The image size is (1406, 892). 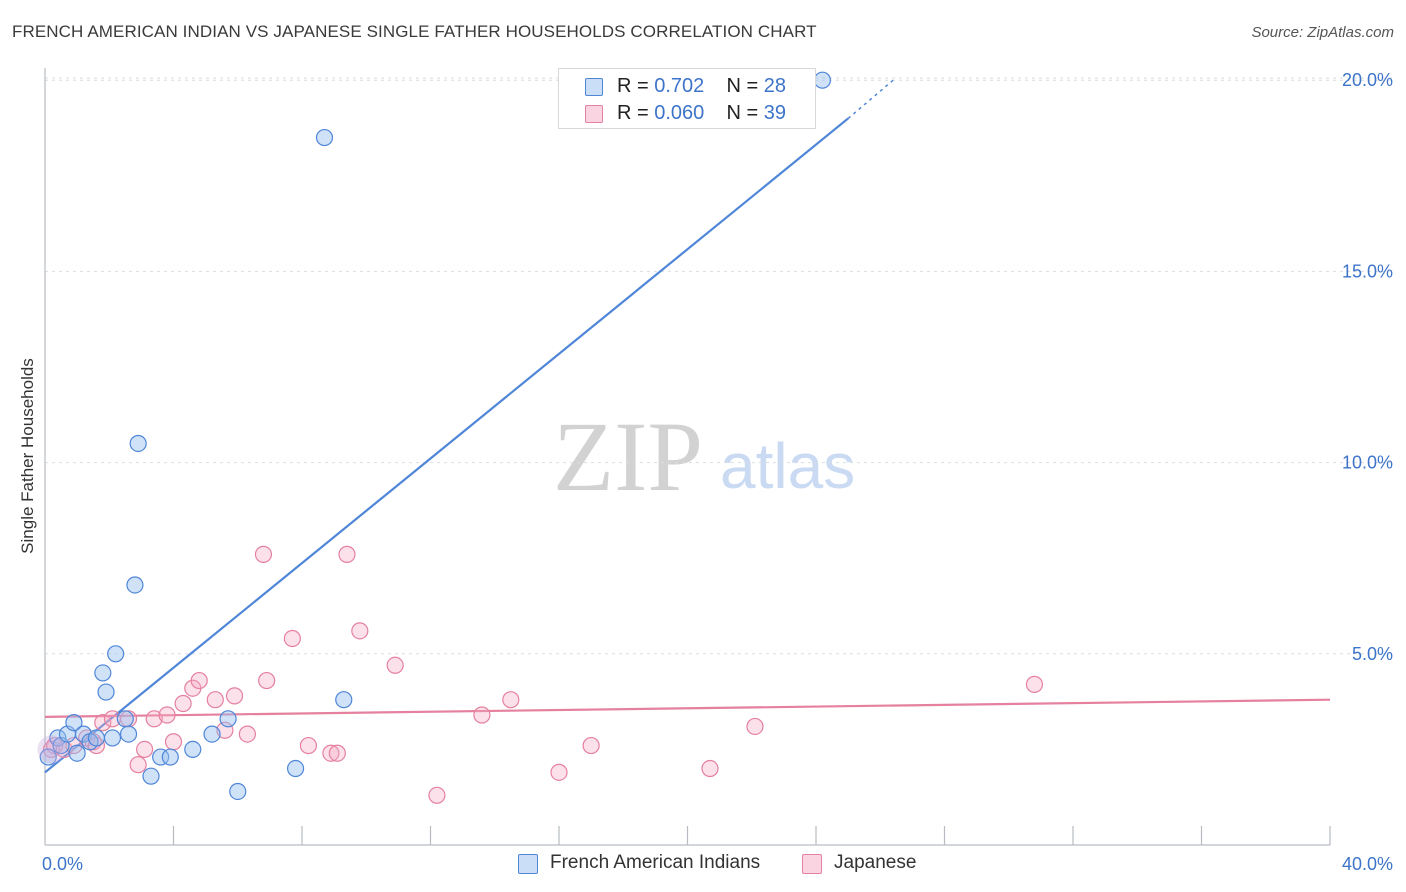 What do you see at coordinates (62, 864) in the screenshot?
I see `x-tick-label-min: 0.0%` at bounding box center [62, 864].